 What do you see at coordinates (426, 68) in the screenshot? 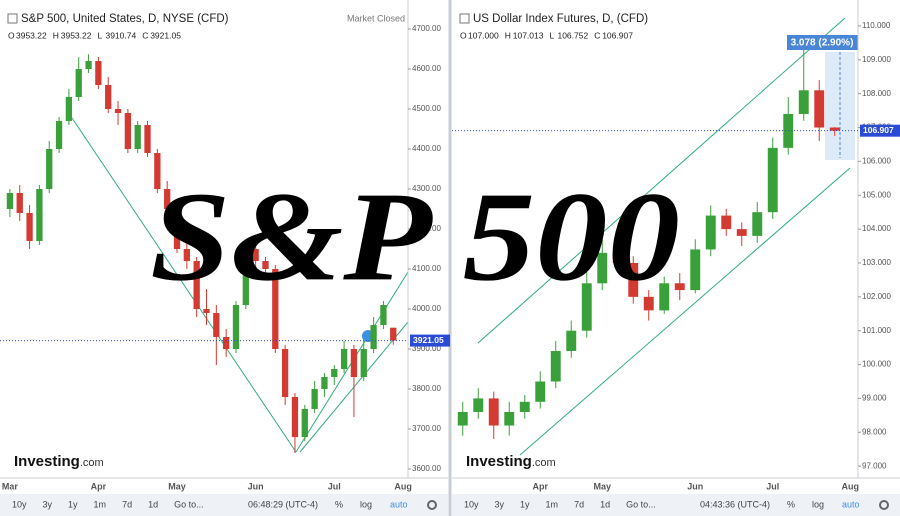
I see `y-tick-label: 4600.00` at bounding box center [426, 68].